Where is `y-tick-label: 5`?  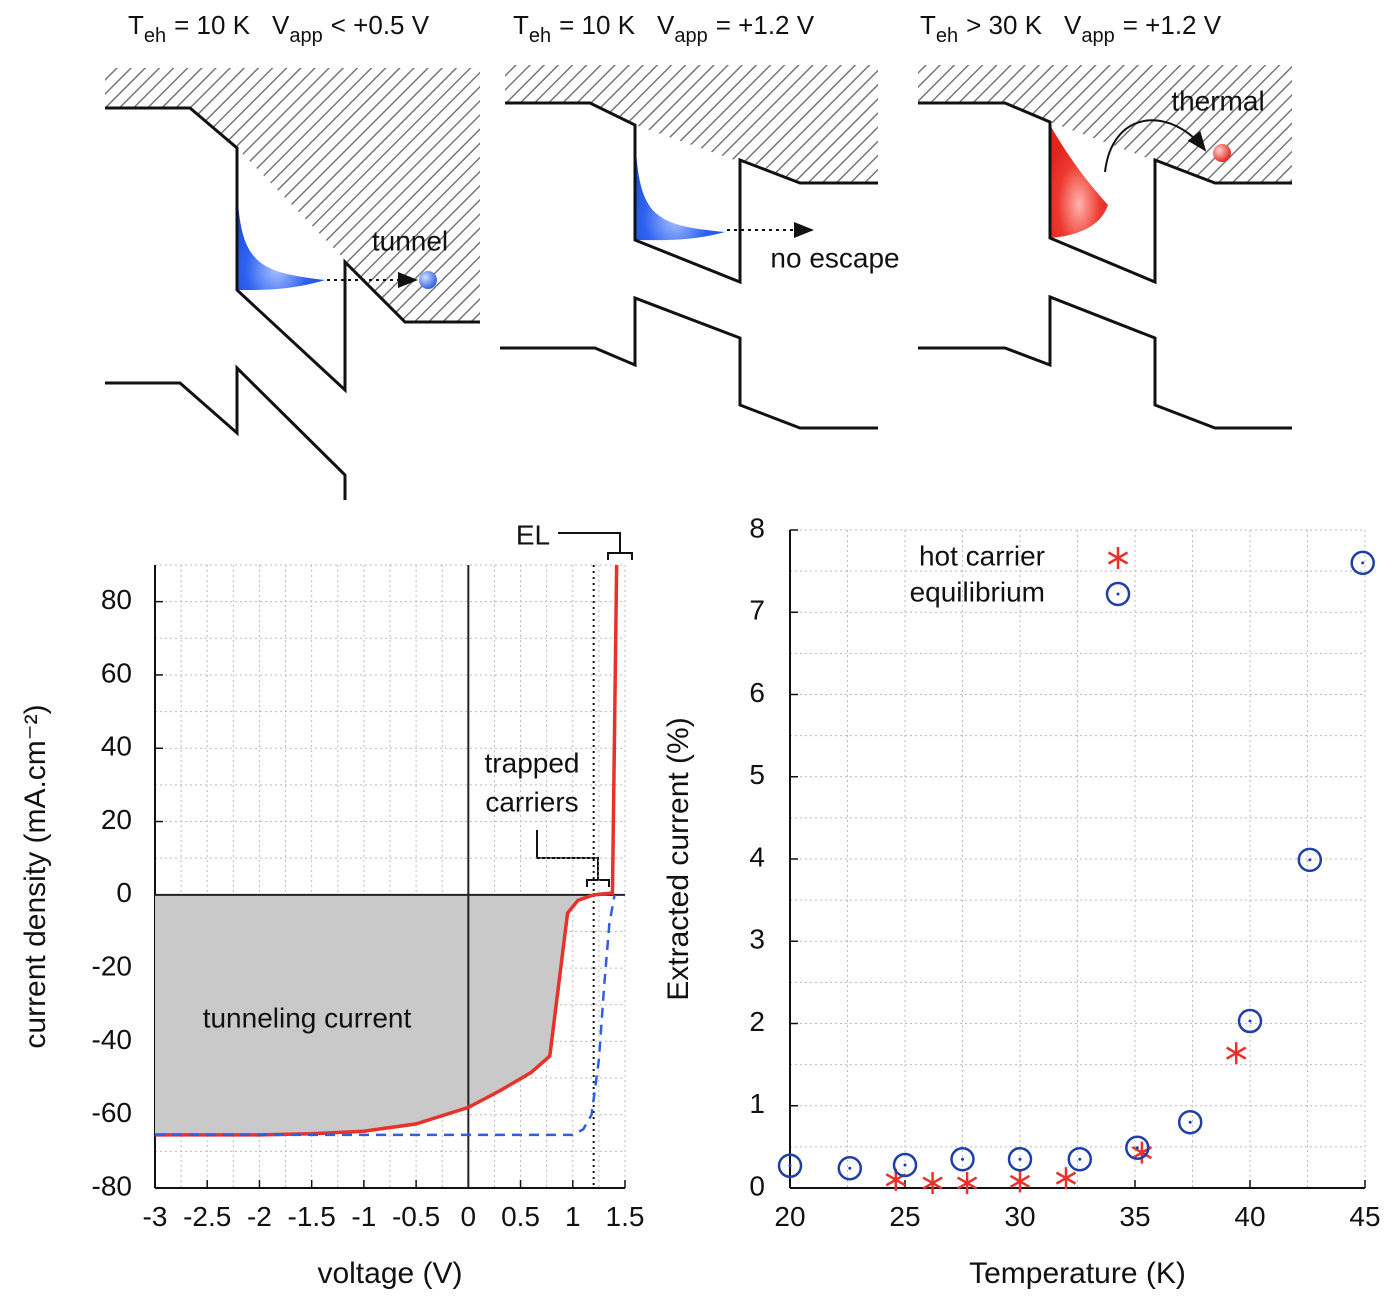
y-tick-label: 5 is located at coordinates (757, 774).